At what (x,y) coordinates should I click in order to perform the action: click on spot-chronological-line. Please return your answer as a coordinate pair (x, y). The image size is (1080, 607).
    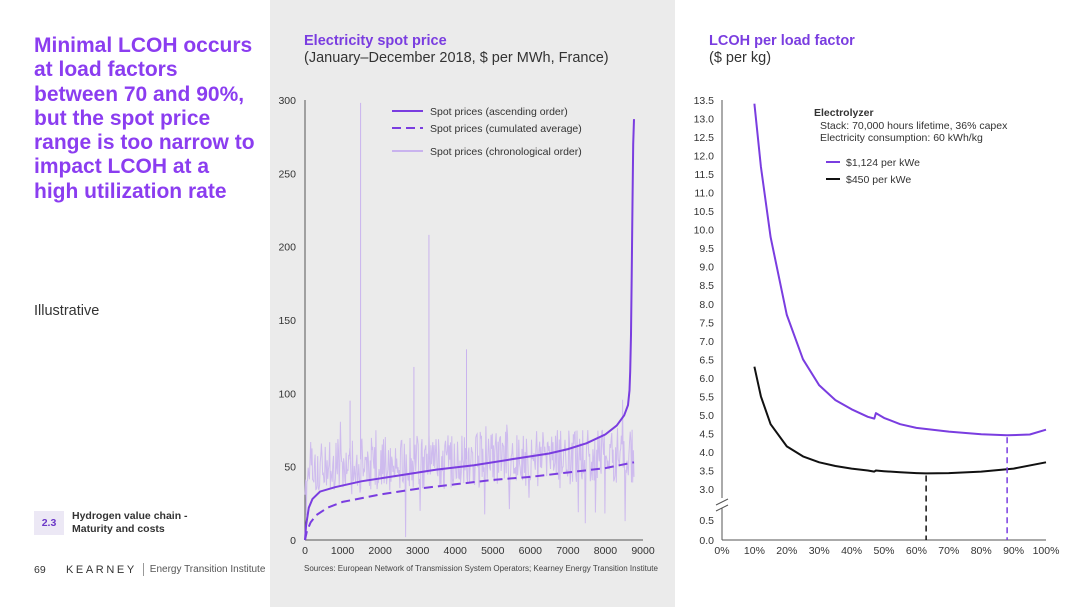
    Looking at the image, I should click on (469, 468).